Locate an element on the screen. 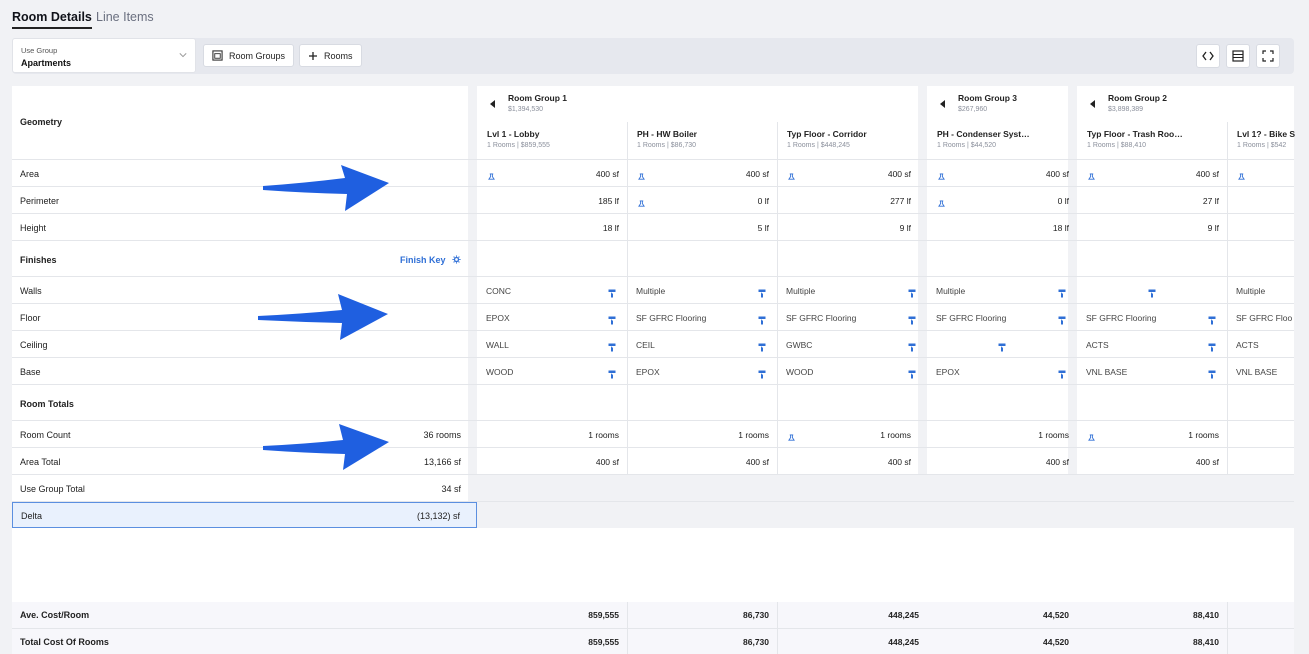  column-summary: 1 Rooms | $86,730 is located at coordinates (667, 145).